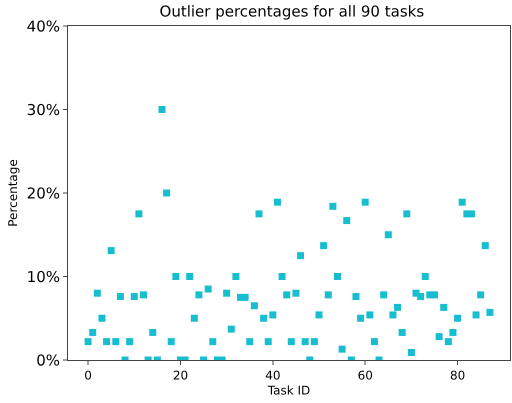  What do you see at coordinates (43, 193) in the screenshot?
I see `y-tick-label: 20%` at bounding box center [43, 193].